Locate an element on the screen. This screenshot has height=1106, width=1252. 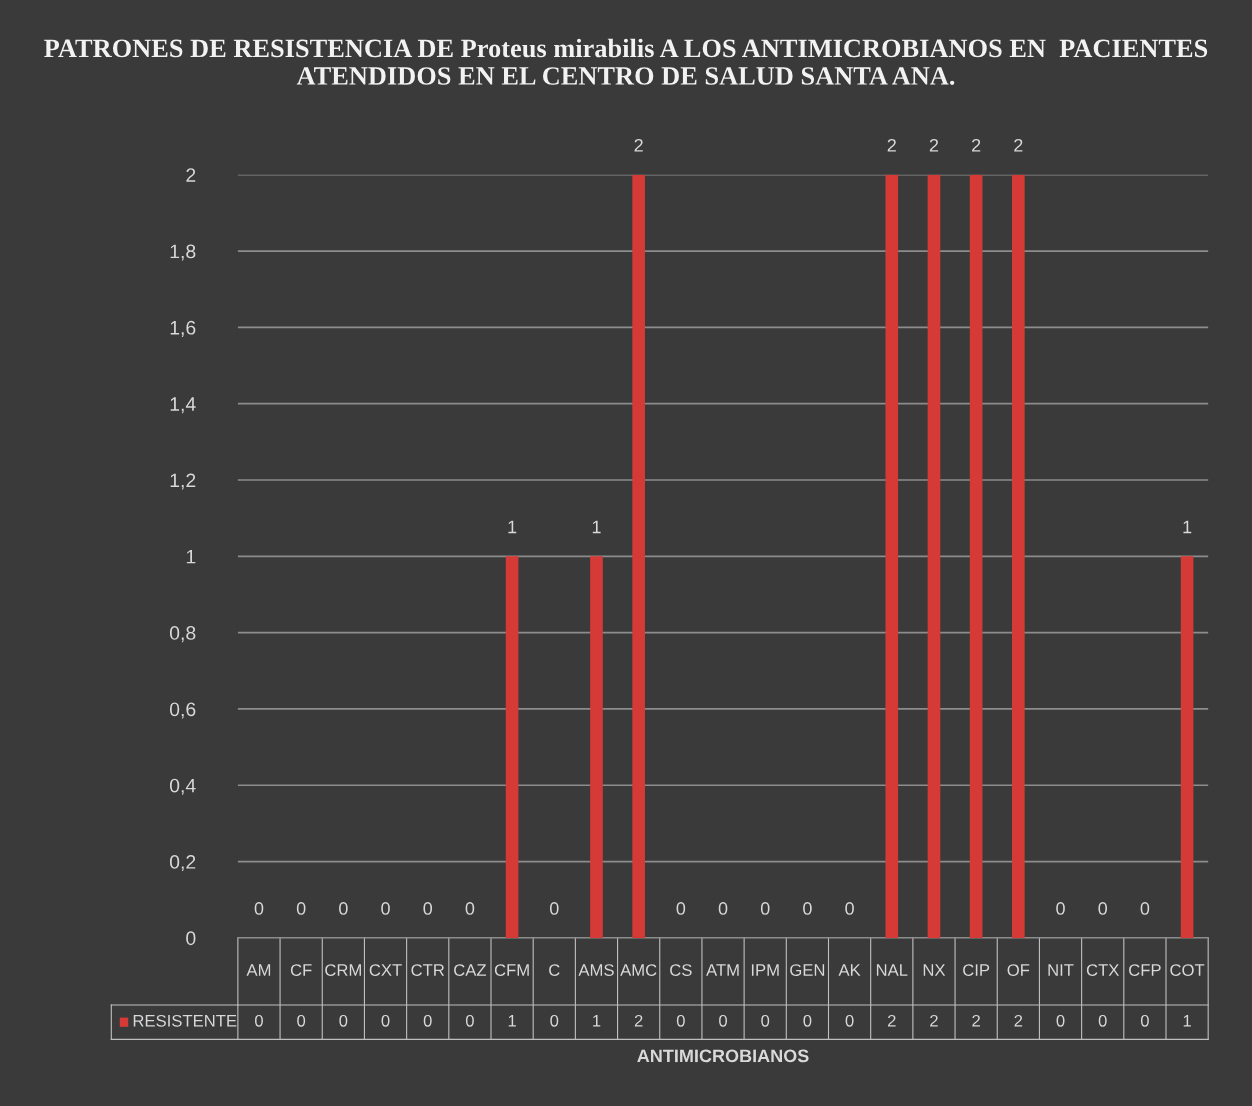
y-tick-label: 1 is located at coordinates (191, 556).